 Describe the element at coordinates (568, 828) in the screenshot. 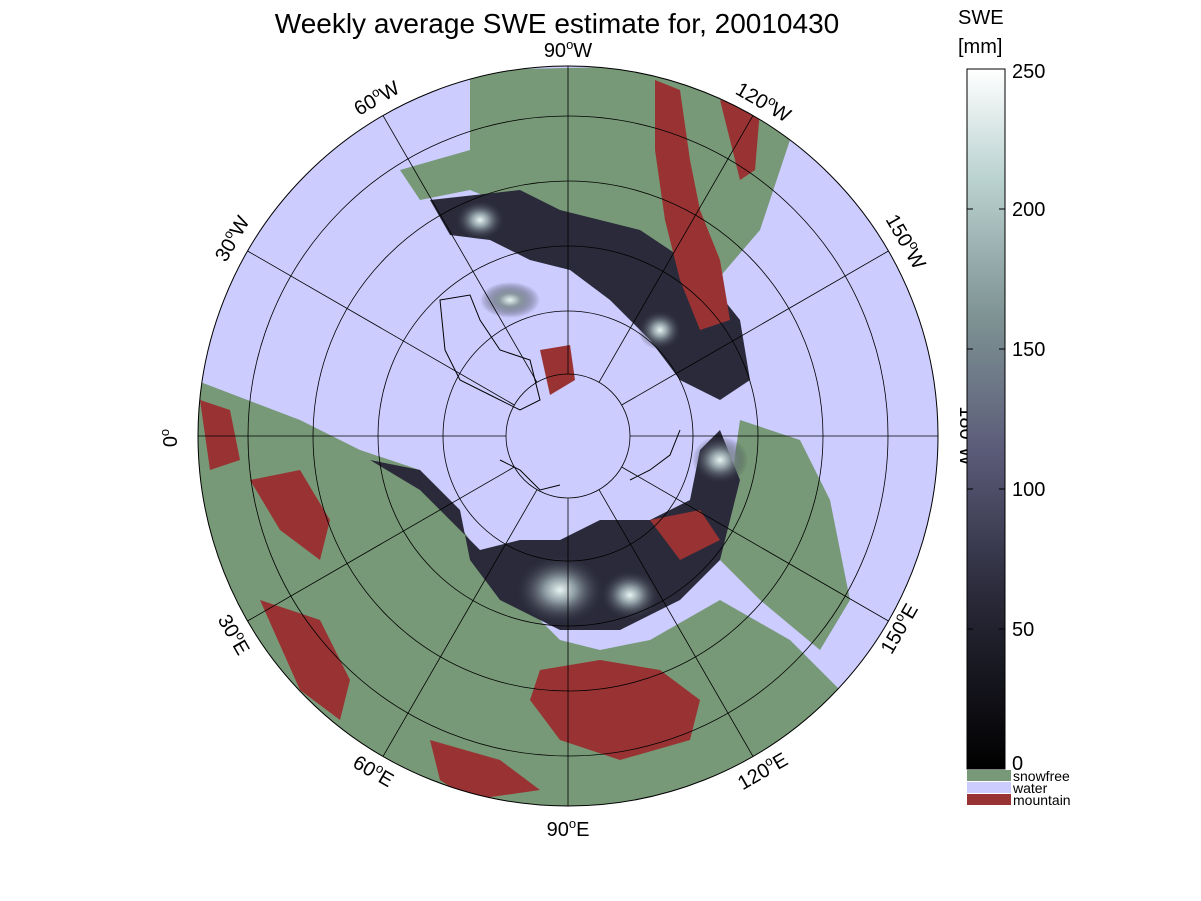

I see `lon-label-90e: 90oE` at that location.